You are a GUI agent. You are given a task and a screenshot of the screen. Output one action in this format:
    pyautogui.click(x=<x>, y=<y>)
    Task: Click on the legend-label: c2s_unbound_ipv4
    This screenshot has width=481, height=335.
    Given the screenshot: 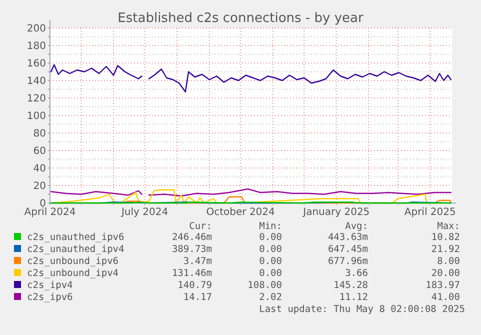 What is the action you would take?
    pyautogui.click(x=73, y=273)
    